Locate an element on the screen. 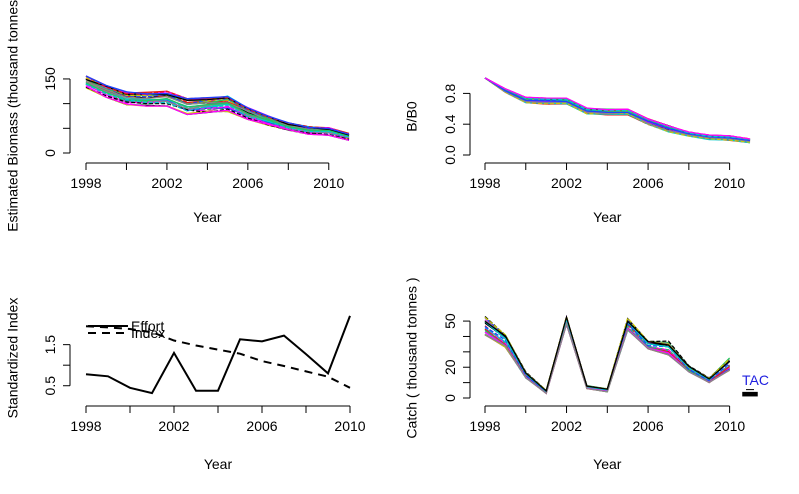 The image size is (799, 494). panel-b_over_b0: 1998 2002 2006 2010 Year 0.0 0.4 0.8 B/B0 is located at coordinates (577, 151).